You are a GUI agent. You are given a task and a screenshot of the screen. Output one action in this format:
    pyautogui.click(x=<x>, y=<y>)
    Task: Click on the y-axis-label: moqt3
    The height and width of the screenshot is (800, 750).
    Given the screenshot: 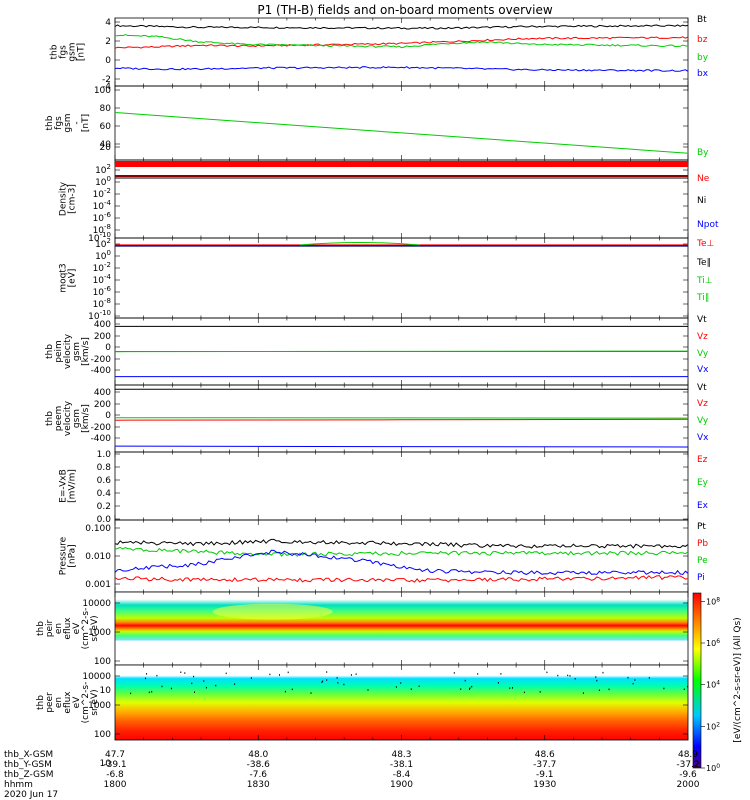 What is the action you would take?
    pyautogui.click(x=64, y=277)
    